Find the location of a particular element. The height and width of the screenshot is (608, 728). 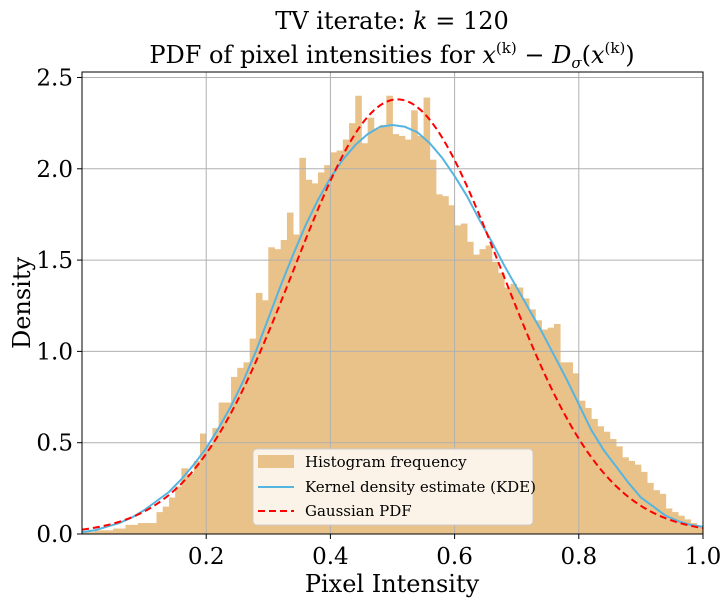

x-tick-label: 0.6 is located at coordinates (454, 557).